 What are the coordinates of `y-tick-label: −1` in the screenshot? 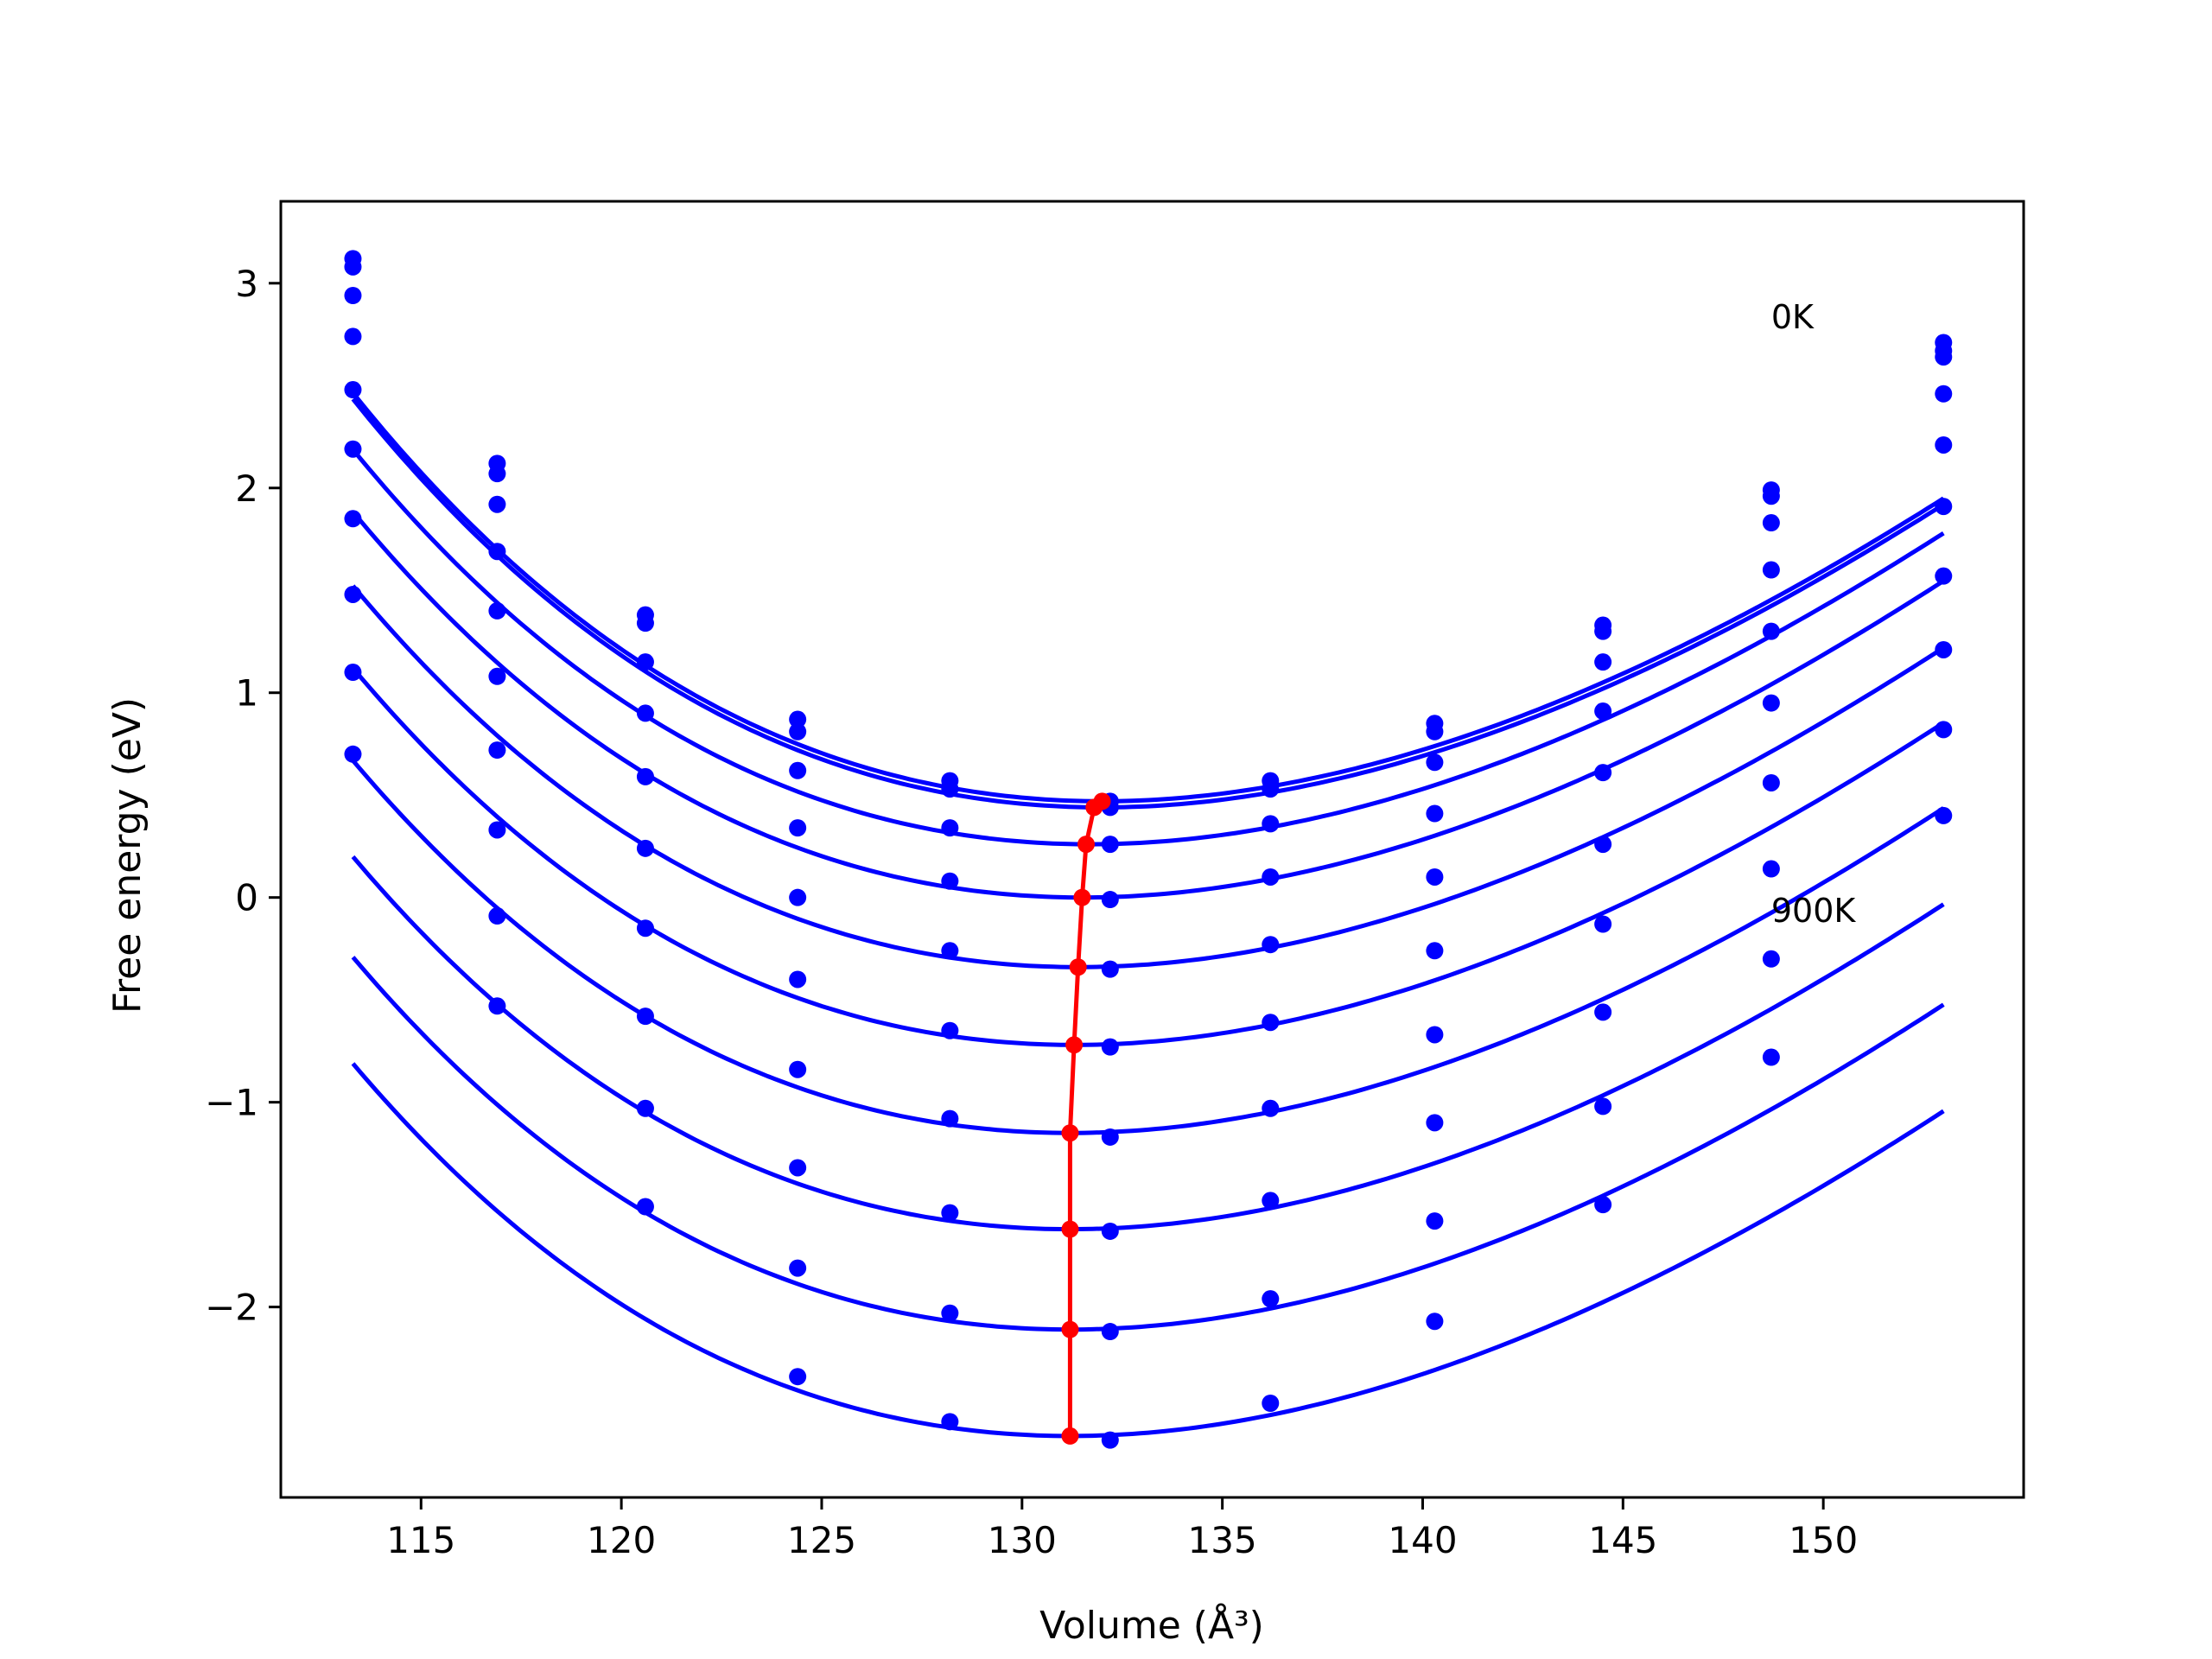 It's located at (232, 1103).